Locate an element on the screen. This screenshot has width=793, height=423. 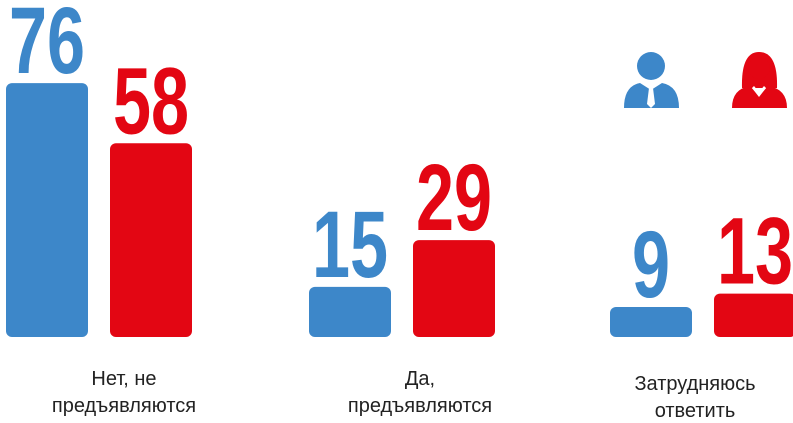
value-label: 13 is located at coordinates (755, 251).